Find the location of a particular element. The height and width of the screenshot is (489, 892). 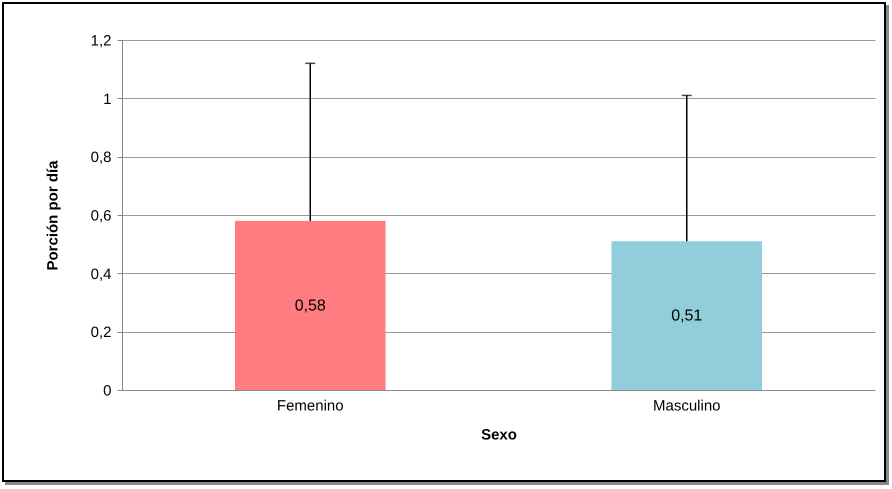

y-tick-label: 0,2 is located at coordinates (101, 333).